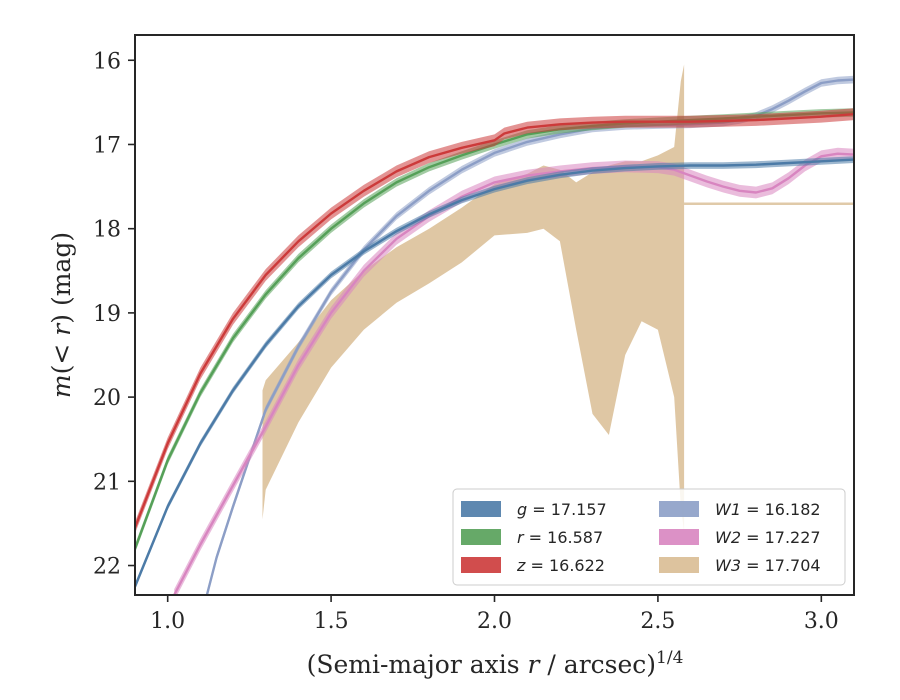 The width and height of the screenshot is (900, 700). I want to click on legend-box, so click(649, 537).